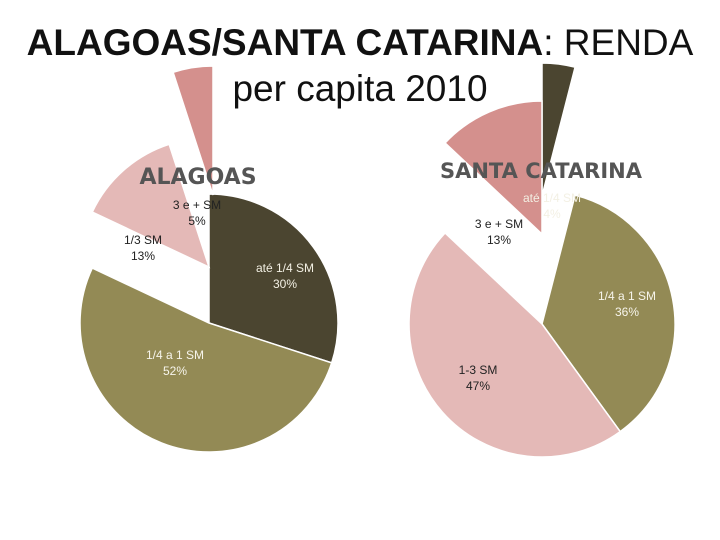  Describe the element at coordinates (197, 221) in the screenshot. I see `slice-percent-alagoas-three: 5%` at that location.